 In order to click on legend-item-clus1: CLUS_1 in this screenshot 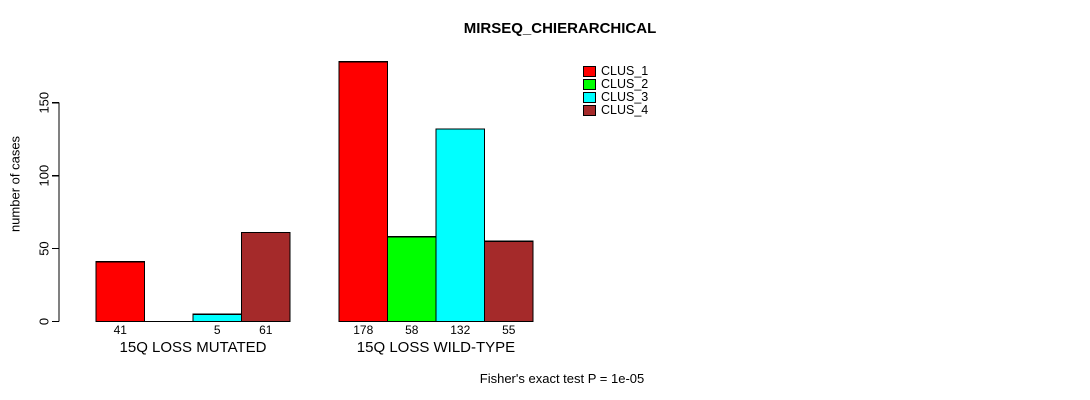, I will do `click(615, 71)`.